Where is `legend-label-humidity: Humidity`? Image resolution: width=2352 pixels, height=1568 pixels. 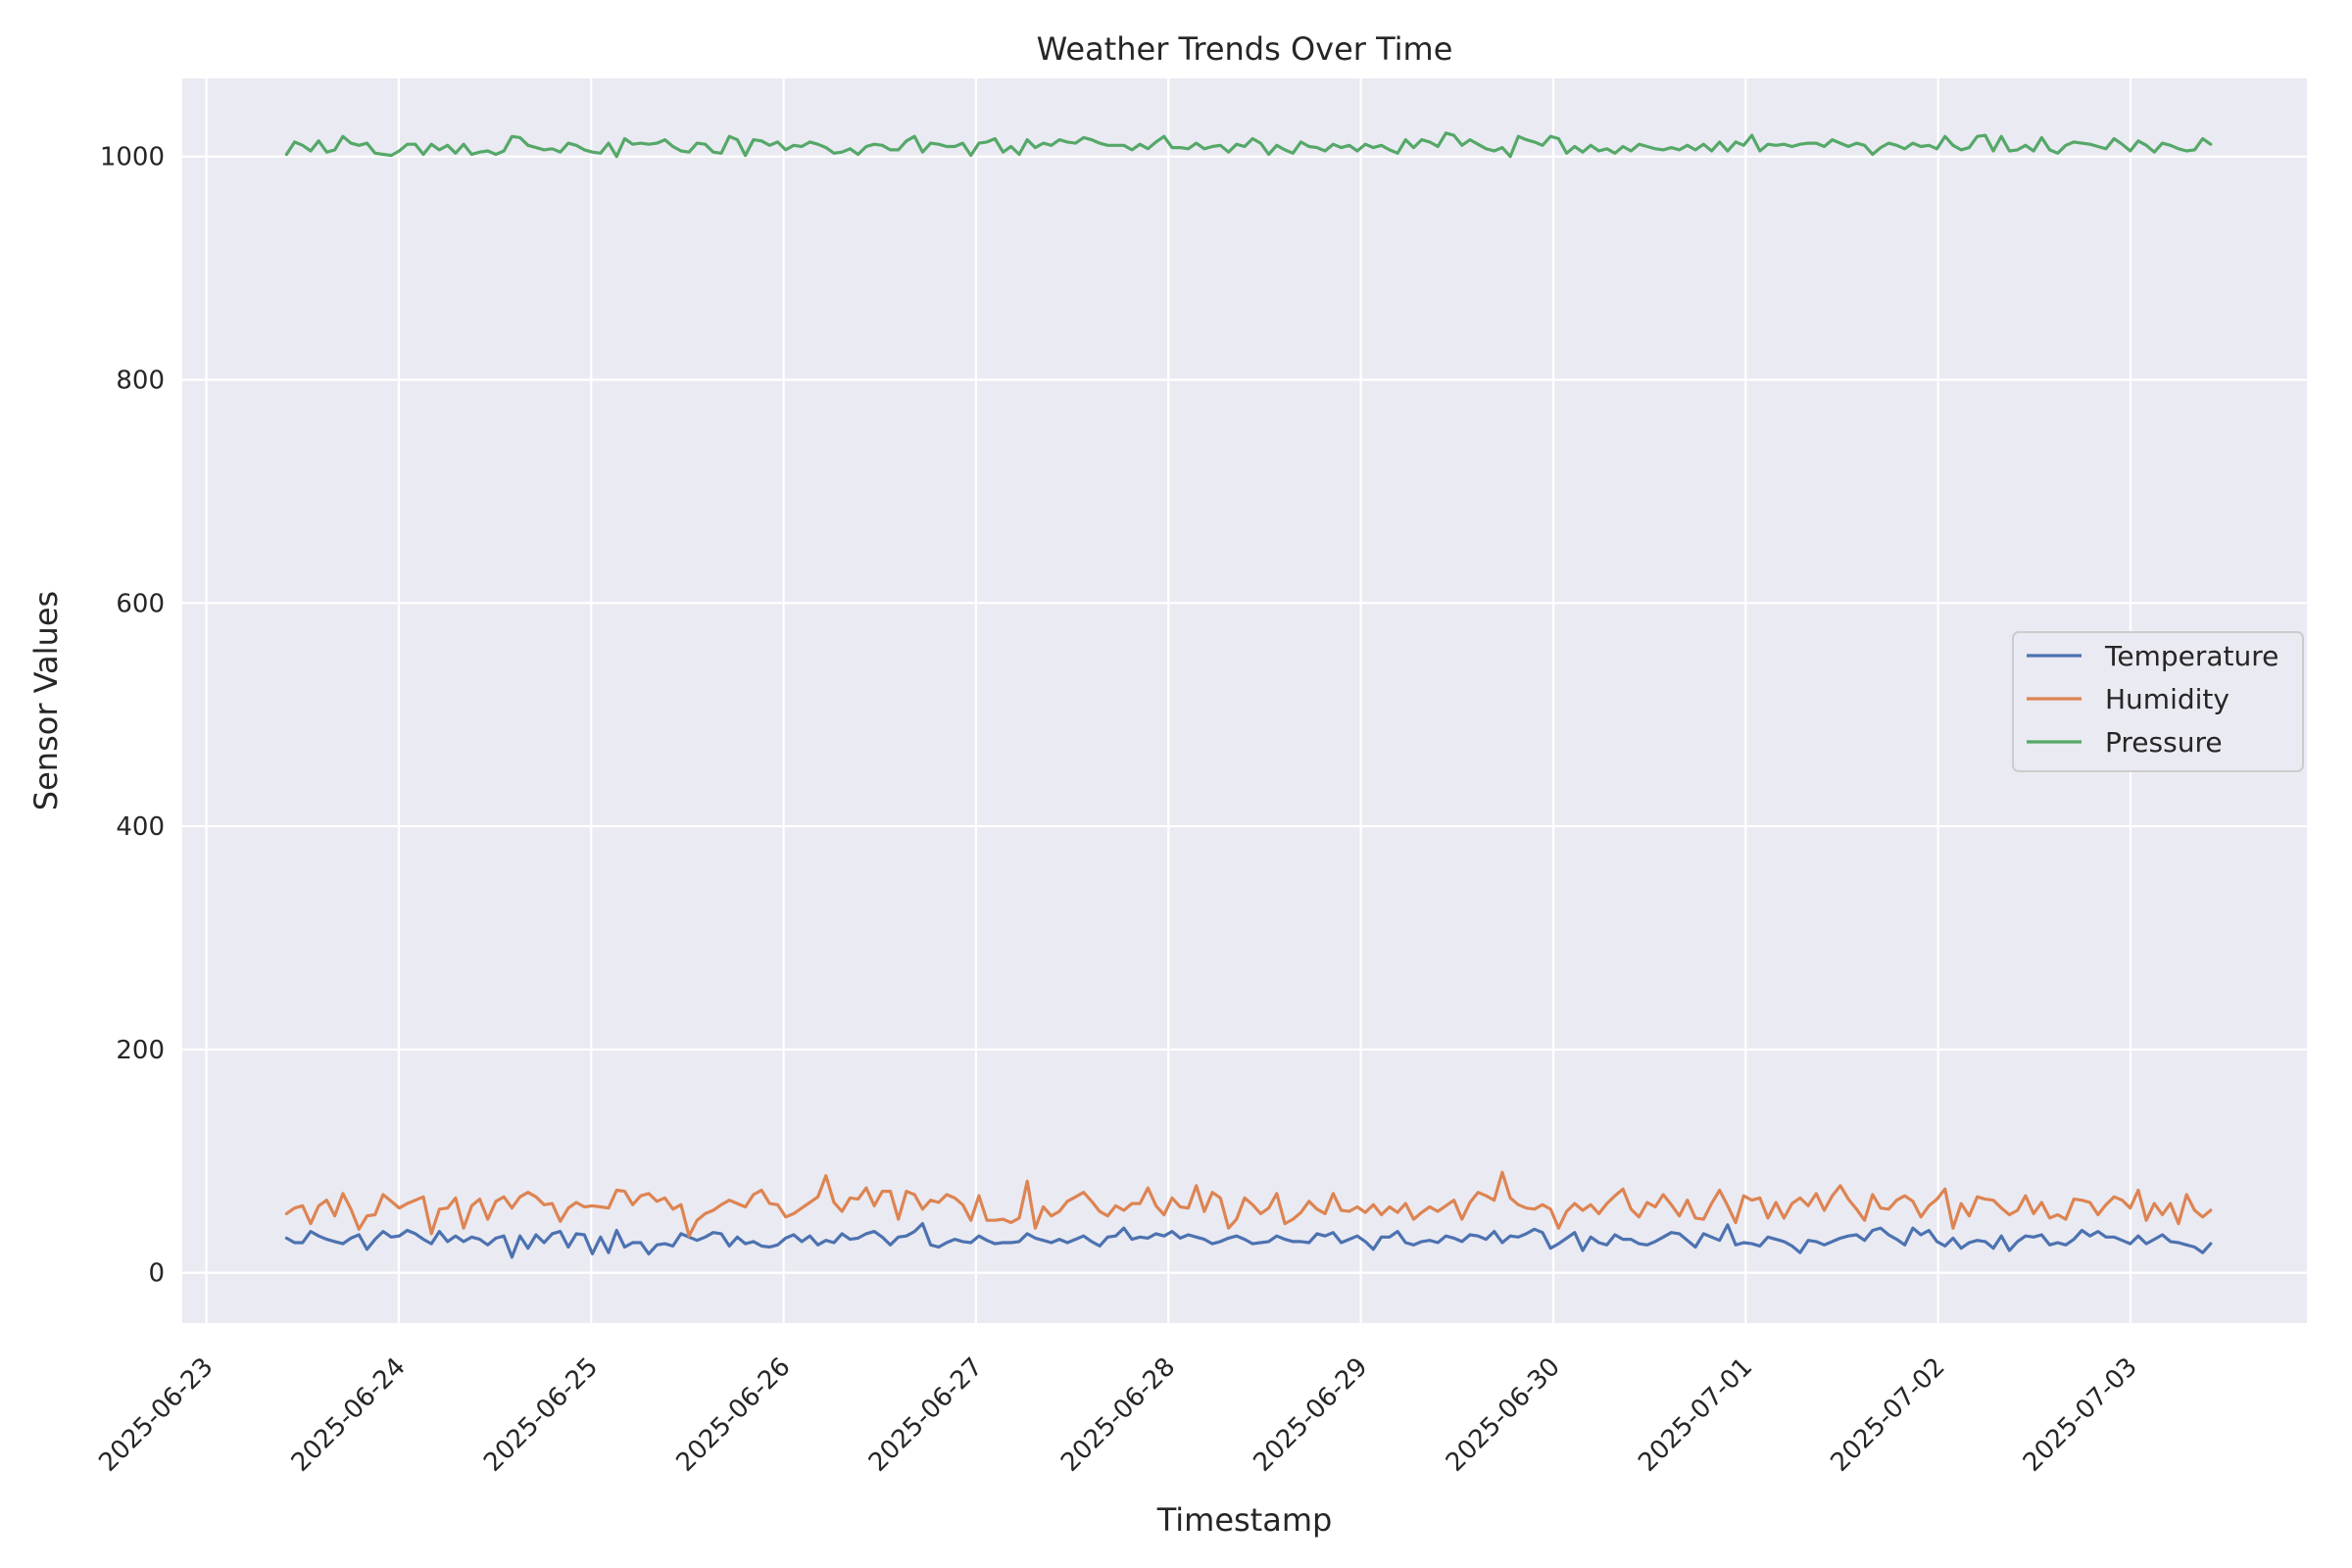 legend-label-humidity: Humidity is located at coordinates (2167, 699).